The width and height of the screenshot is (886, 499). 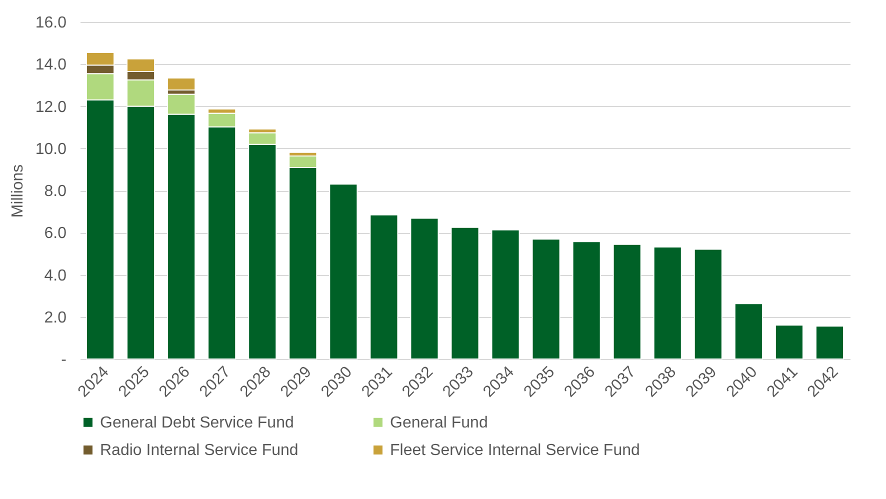 What do you see at coordinates (515, 450) in the screenshot?
I see `legend-label: Fleet Service Internal Service Fund` at bounding box center [515, 450].